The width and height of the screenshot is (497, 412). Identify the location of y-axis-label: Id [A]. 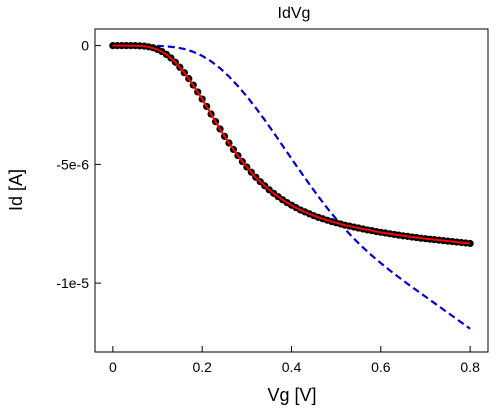
(16, 190).